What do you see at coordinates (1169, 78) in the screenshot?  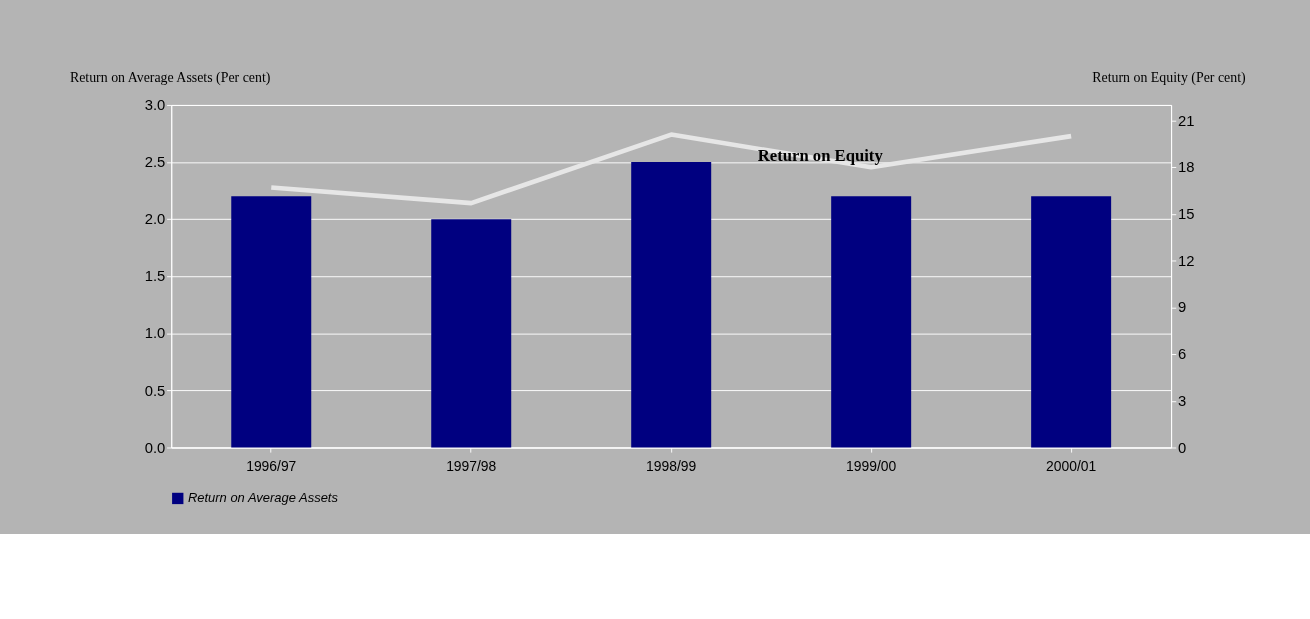 I see `y2-axis-title: Return on Equity (Per cent)` at bounding box center [1169, 78].